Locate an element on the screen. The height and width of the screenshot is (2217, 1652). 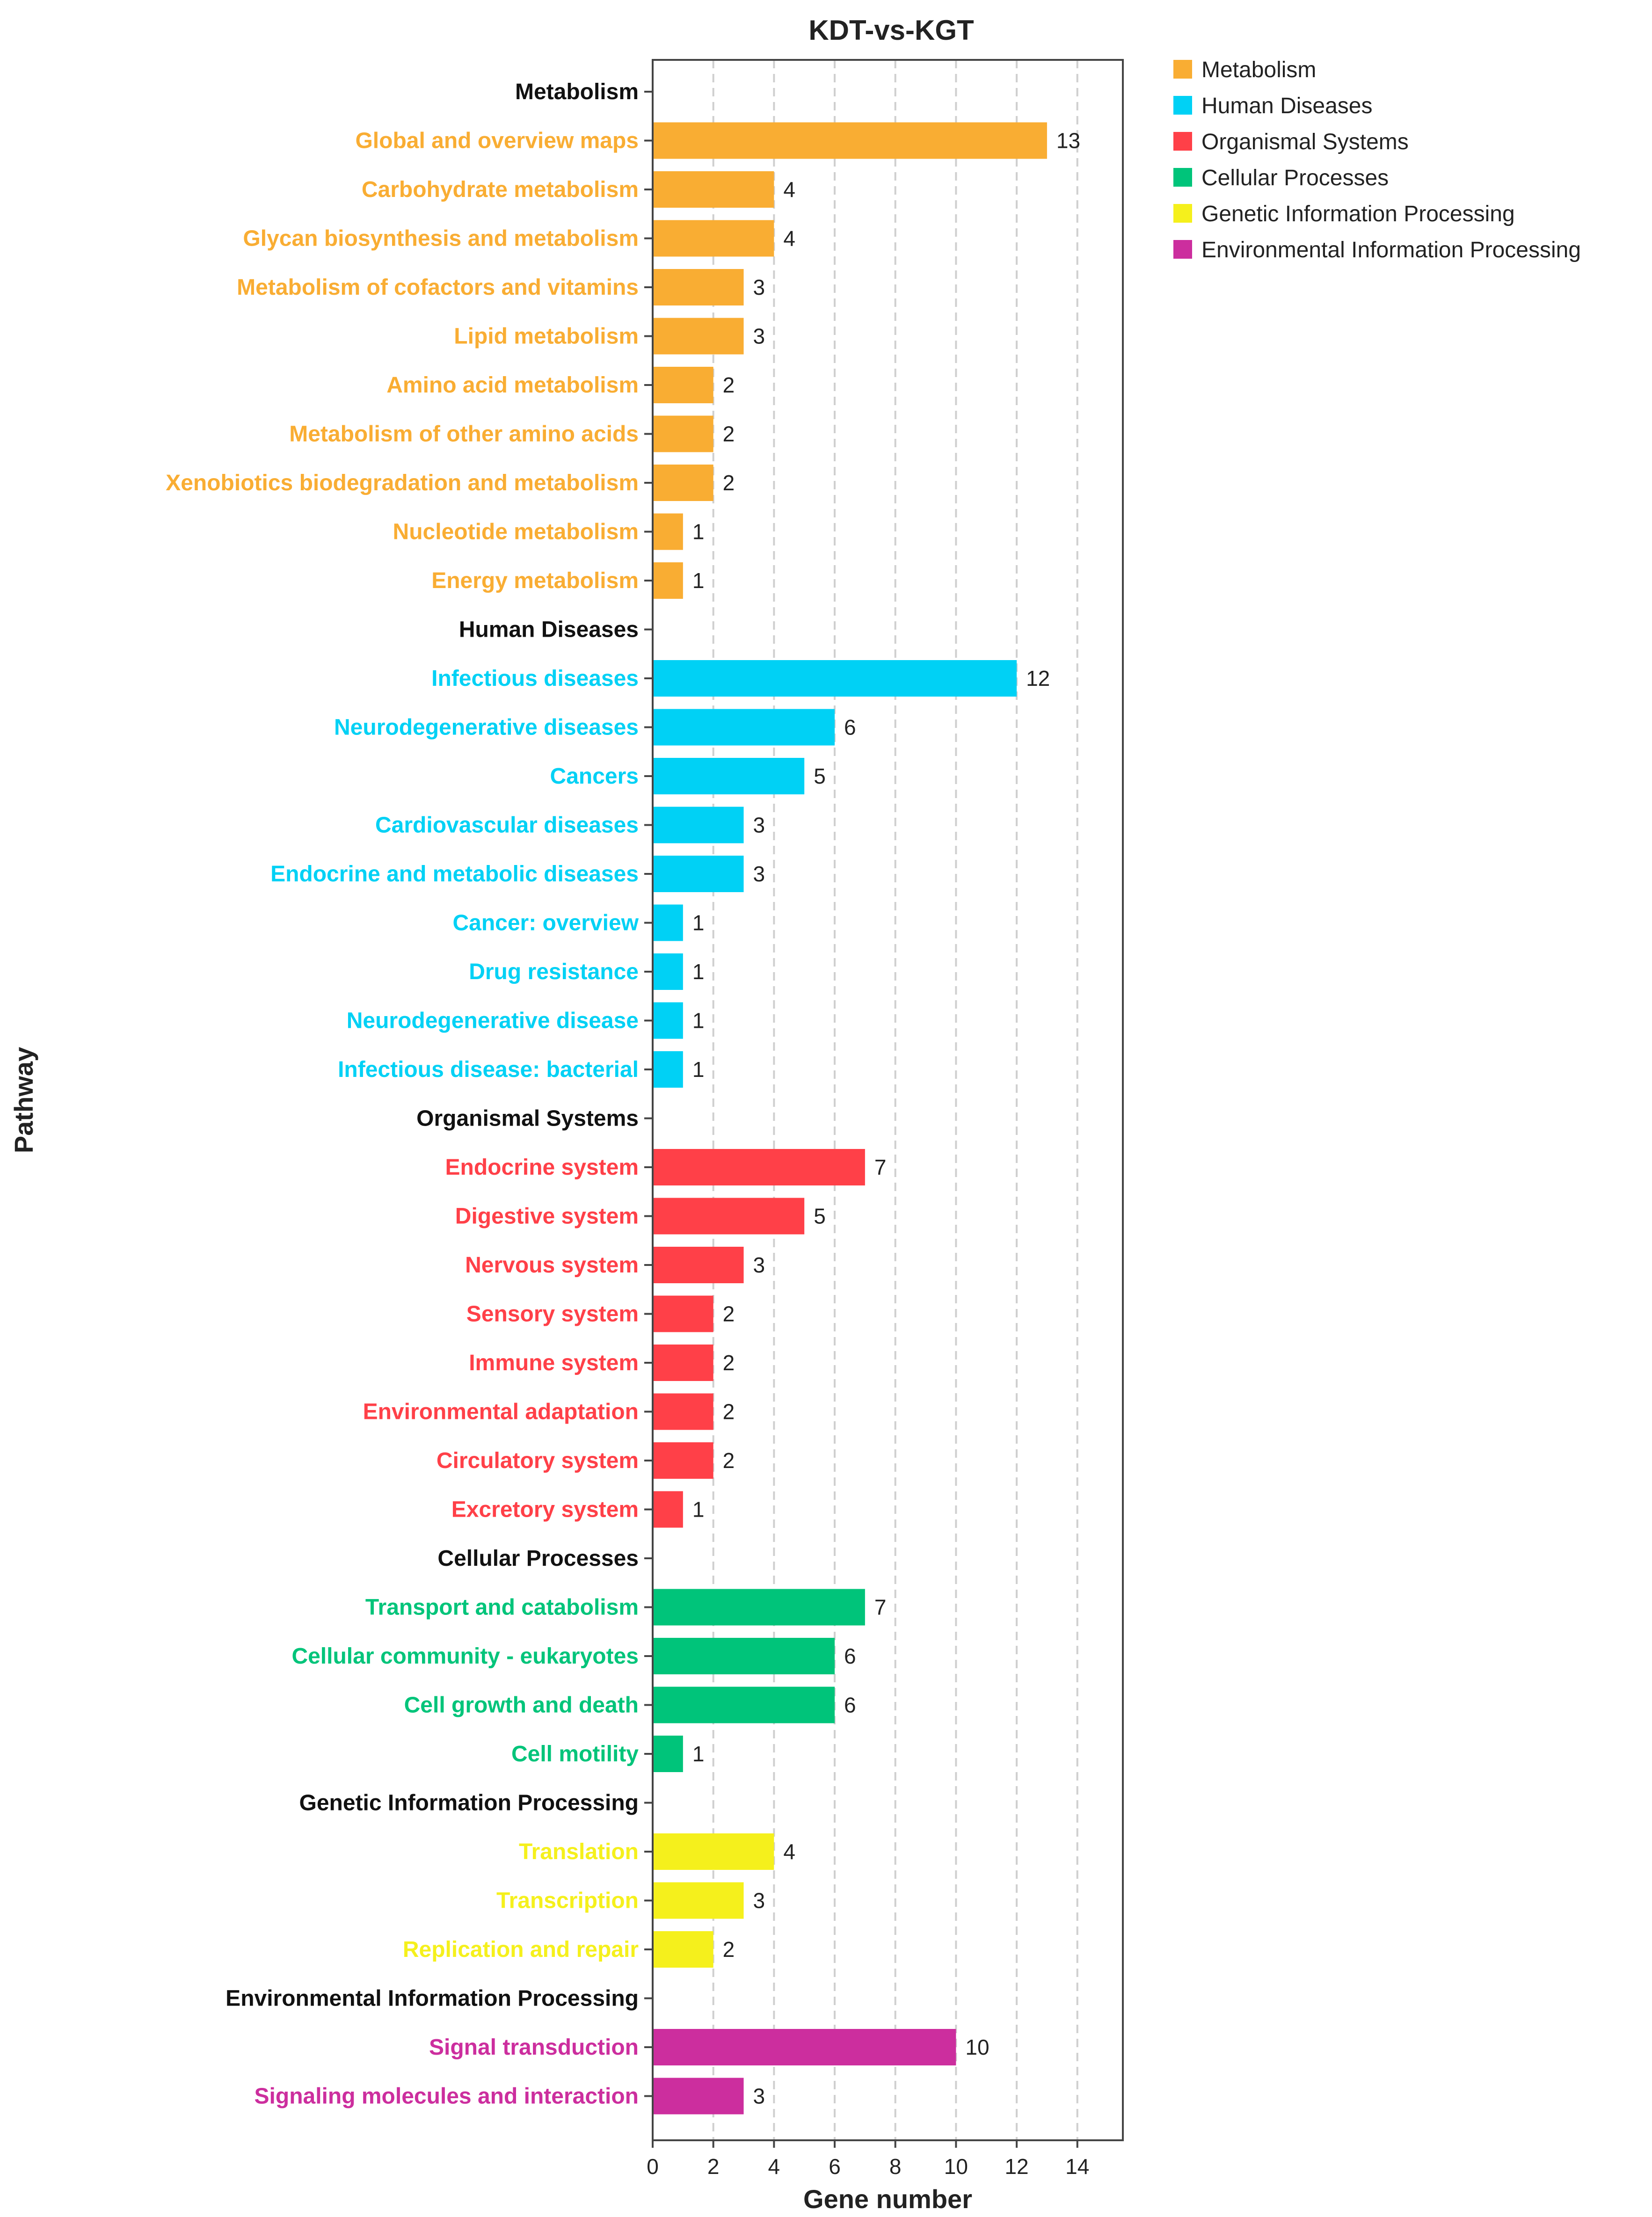
pathway-label: Excretory system is located at coordinates (545, 1509).